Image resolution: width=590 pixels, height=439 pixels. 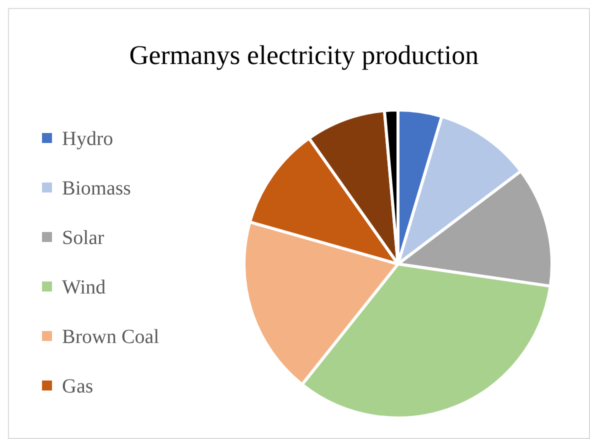 What do you see at coordinates (97, 189) in the screenshot?
I see `legend-label: Biomass` at bounding box center [97, 189].